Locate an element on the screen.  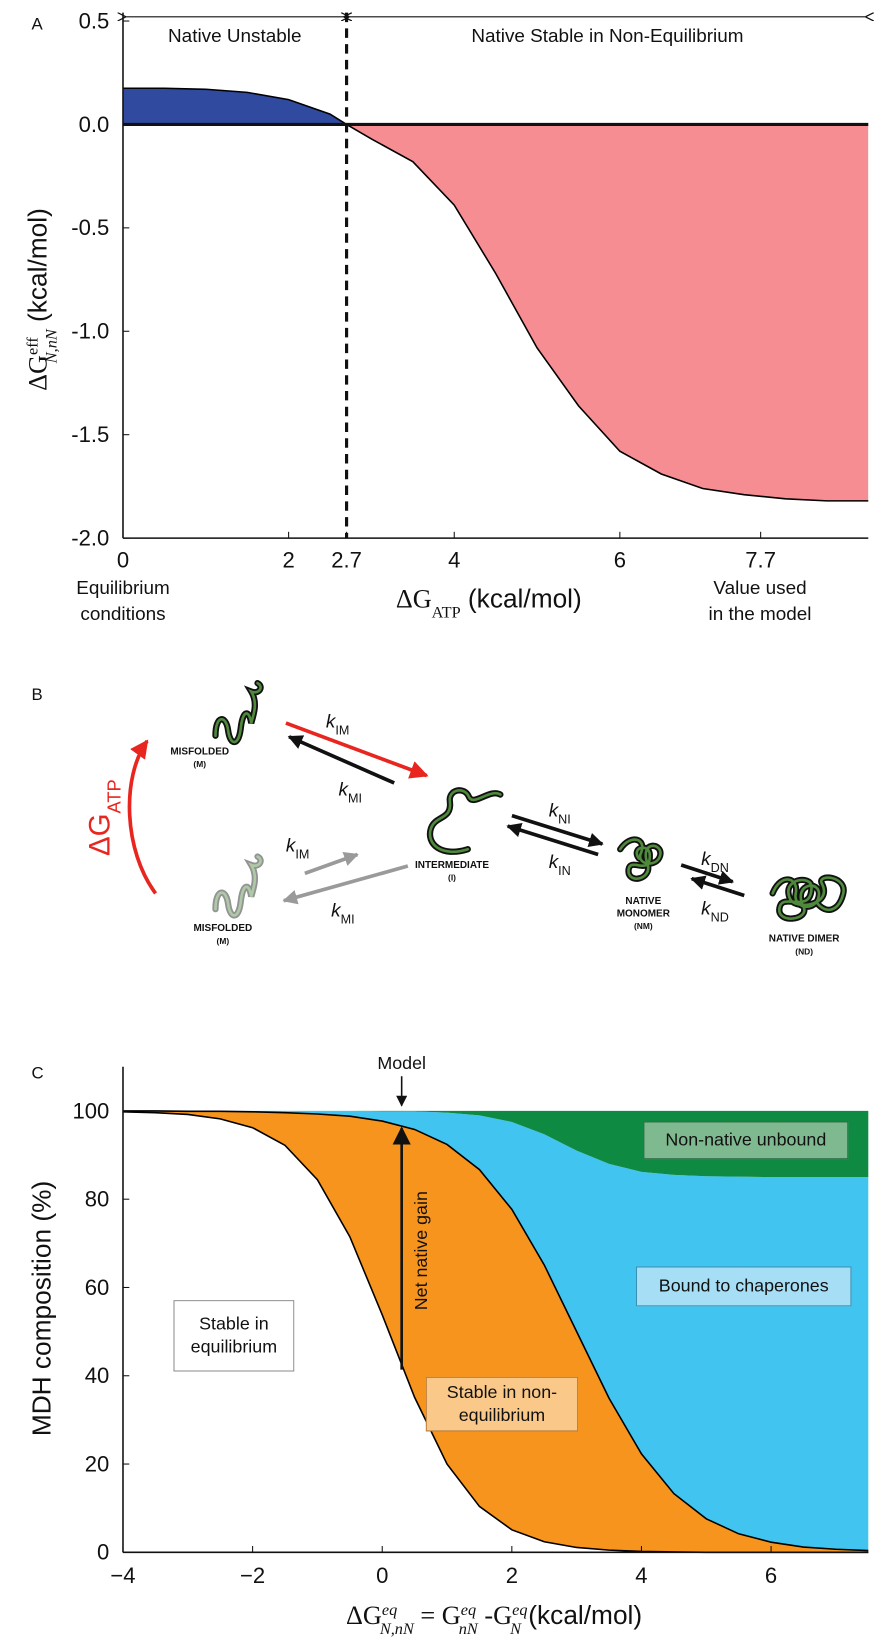
misfolded-icon is located at coordinates (238, 712).